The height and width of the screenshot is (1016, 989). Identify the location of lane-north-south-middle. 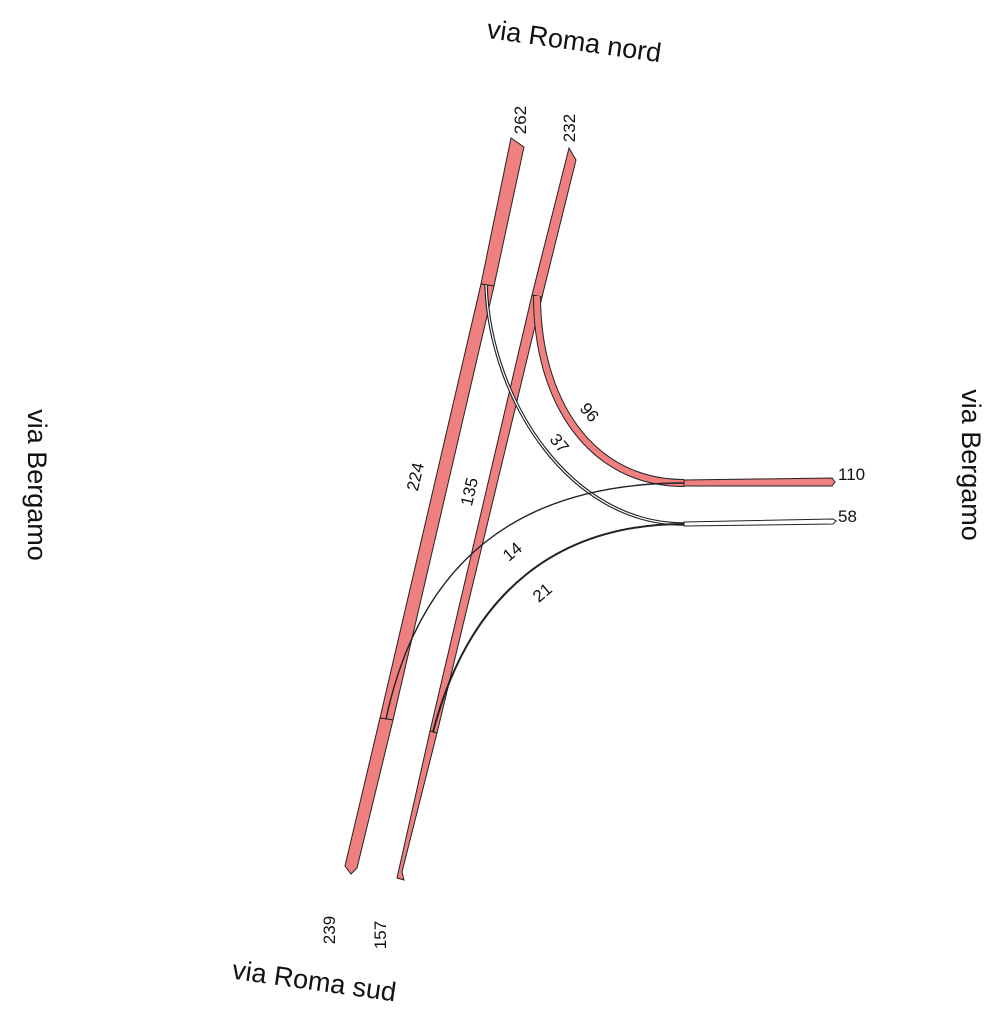
(486, 514).